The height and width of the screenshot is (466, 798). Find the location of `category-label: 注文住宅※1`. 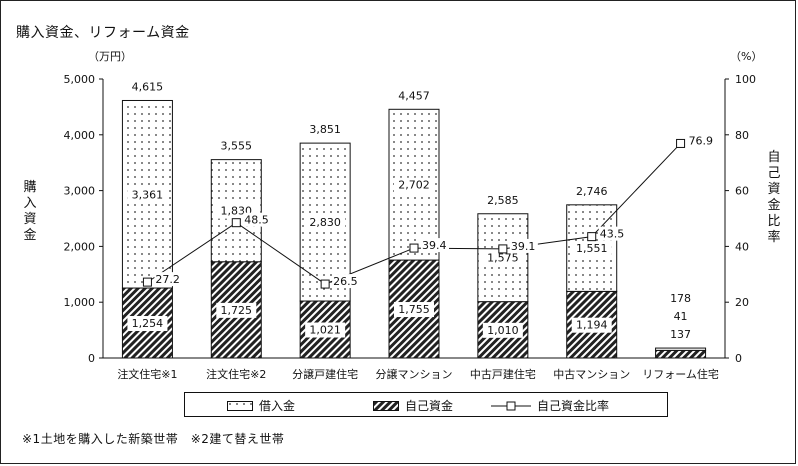

category-label: 注文住宅※1 is located at coordinates (147, 374).